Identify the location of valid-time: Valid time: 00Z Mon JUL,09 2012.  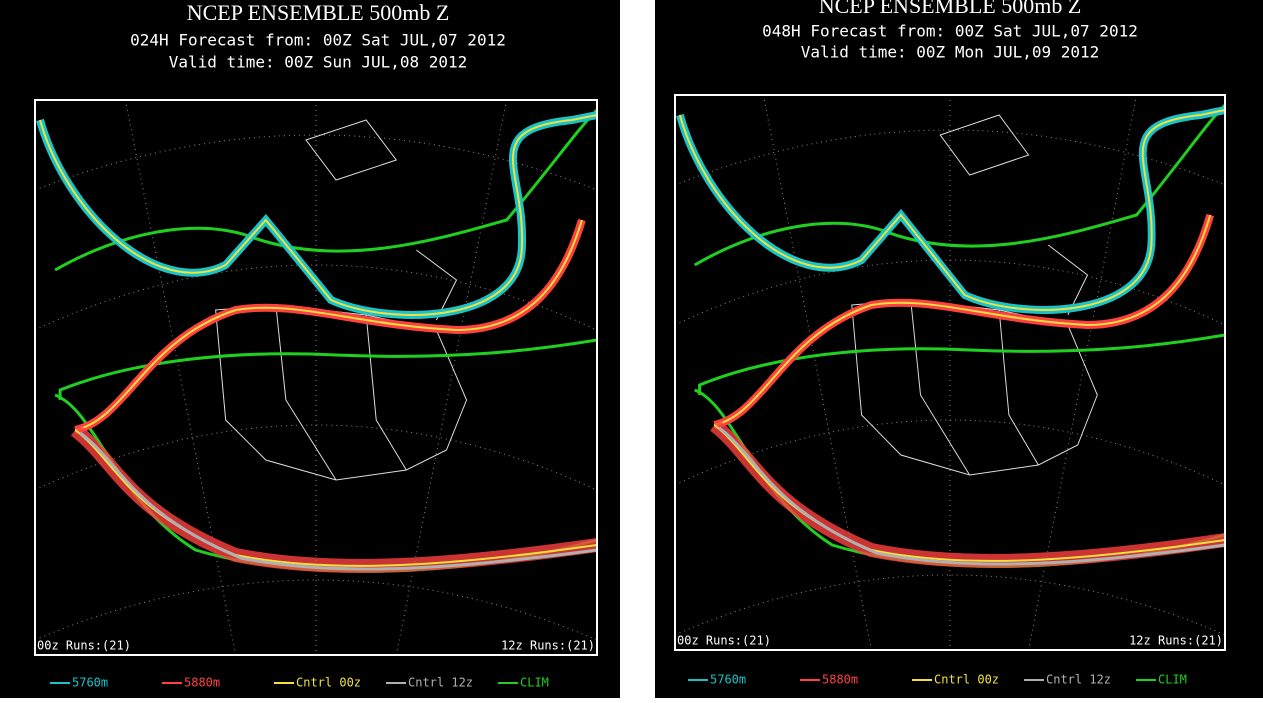
(950, 52).